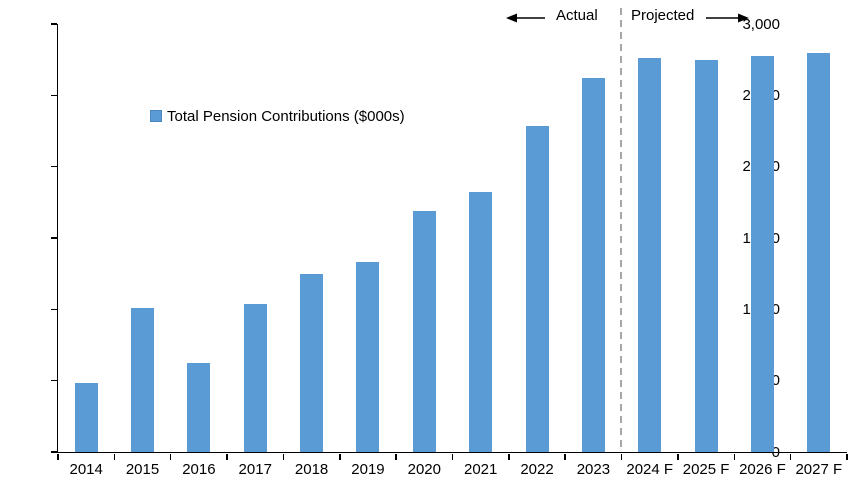  What do you see at coordinates (199, 407) in the screenshot?
I see `bar-2016` at bounding box center [199, 407].